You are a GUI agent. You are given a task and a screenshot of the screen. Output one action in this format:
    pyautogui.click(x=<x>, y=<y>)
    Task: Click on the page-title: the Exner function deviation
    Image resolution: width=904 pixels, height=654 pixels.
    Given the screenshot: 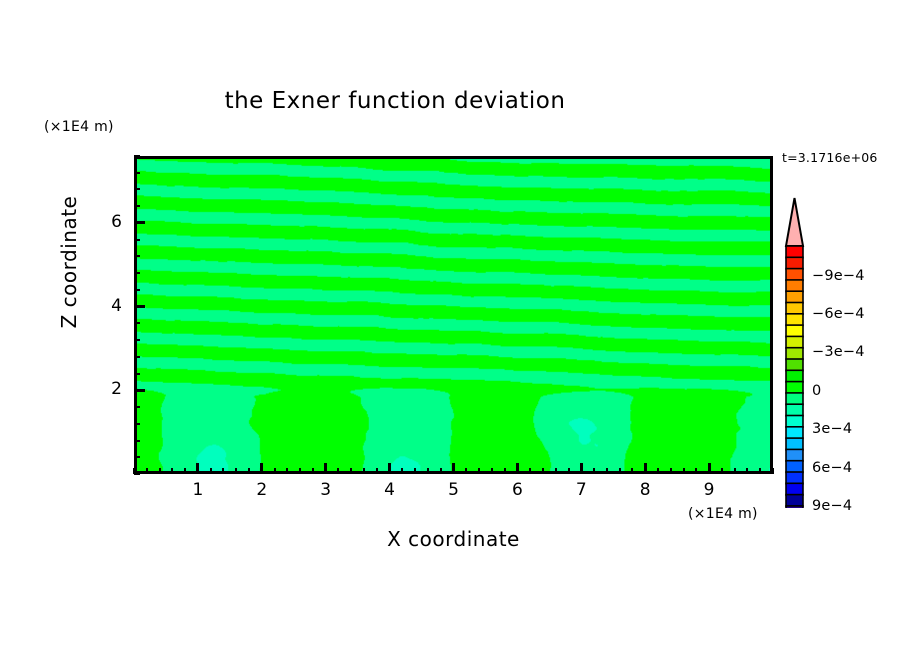 What is the action you would take?
    pyautogui.click(x=395, y=101)
    